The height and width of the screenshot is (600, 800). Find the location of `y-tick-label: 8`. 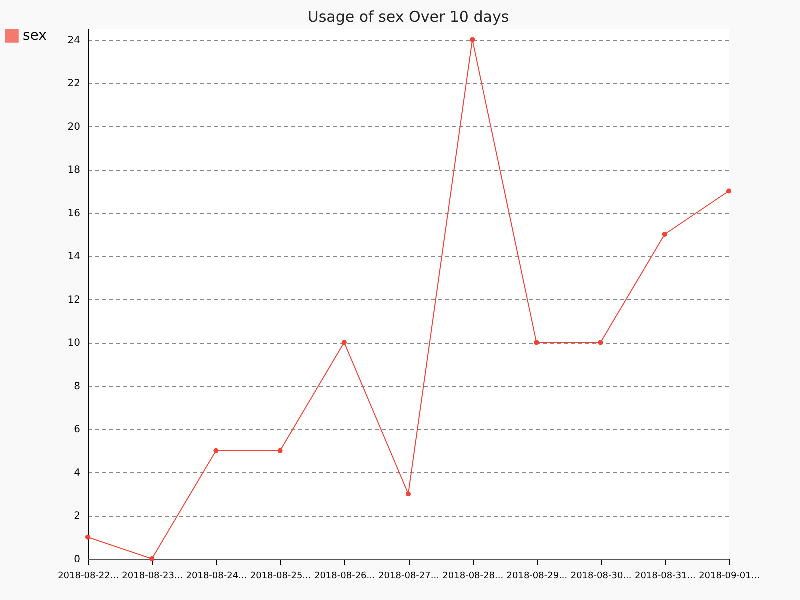

y-tick-label: 8 is located at coordinates (77, 386).